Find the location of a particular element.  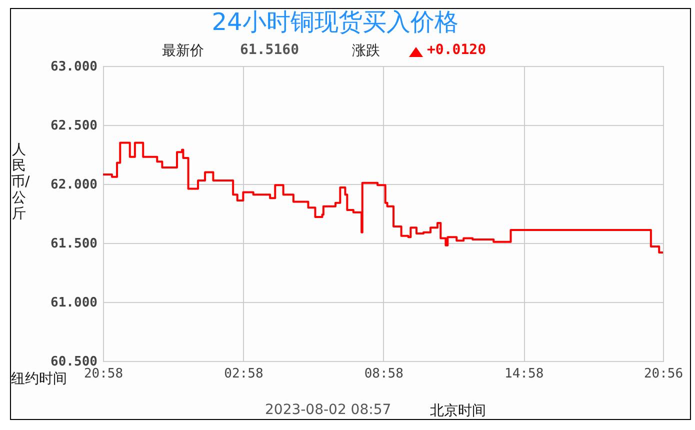

y-tick-label: 62.500 is located at coordinates (74, 126).